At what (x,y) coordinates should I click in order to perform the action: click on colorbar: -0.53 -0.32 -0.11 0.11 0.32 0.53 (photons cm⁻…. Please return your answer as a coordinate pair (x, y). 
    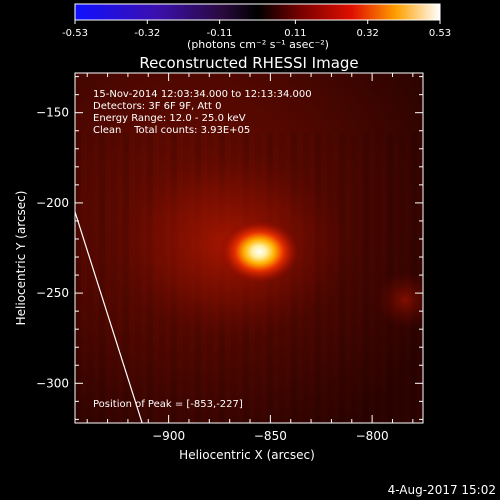
    Looking at the image, I should click on (256, 27).